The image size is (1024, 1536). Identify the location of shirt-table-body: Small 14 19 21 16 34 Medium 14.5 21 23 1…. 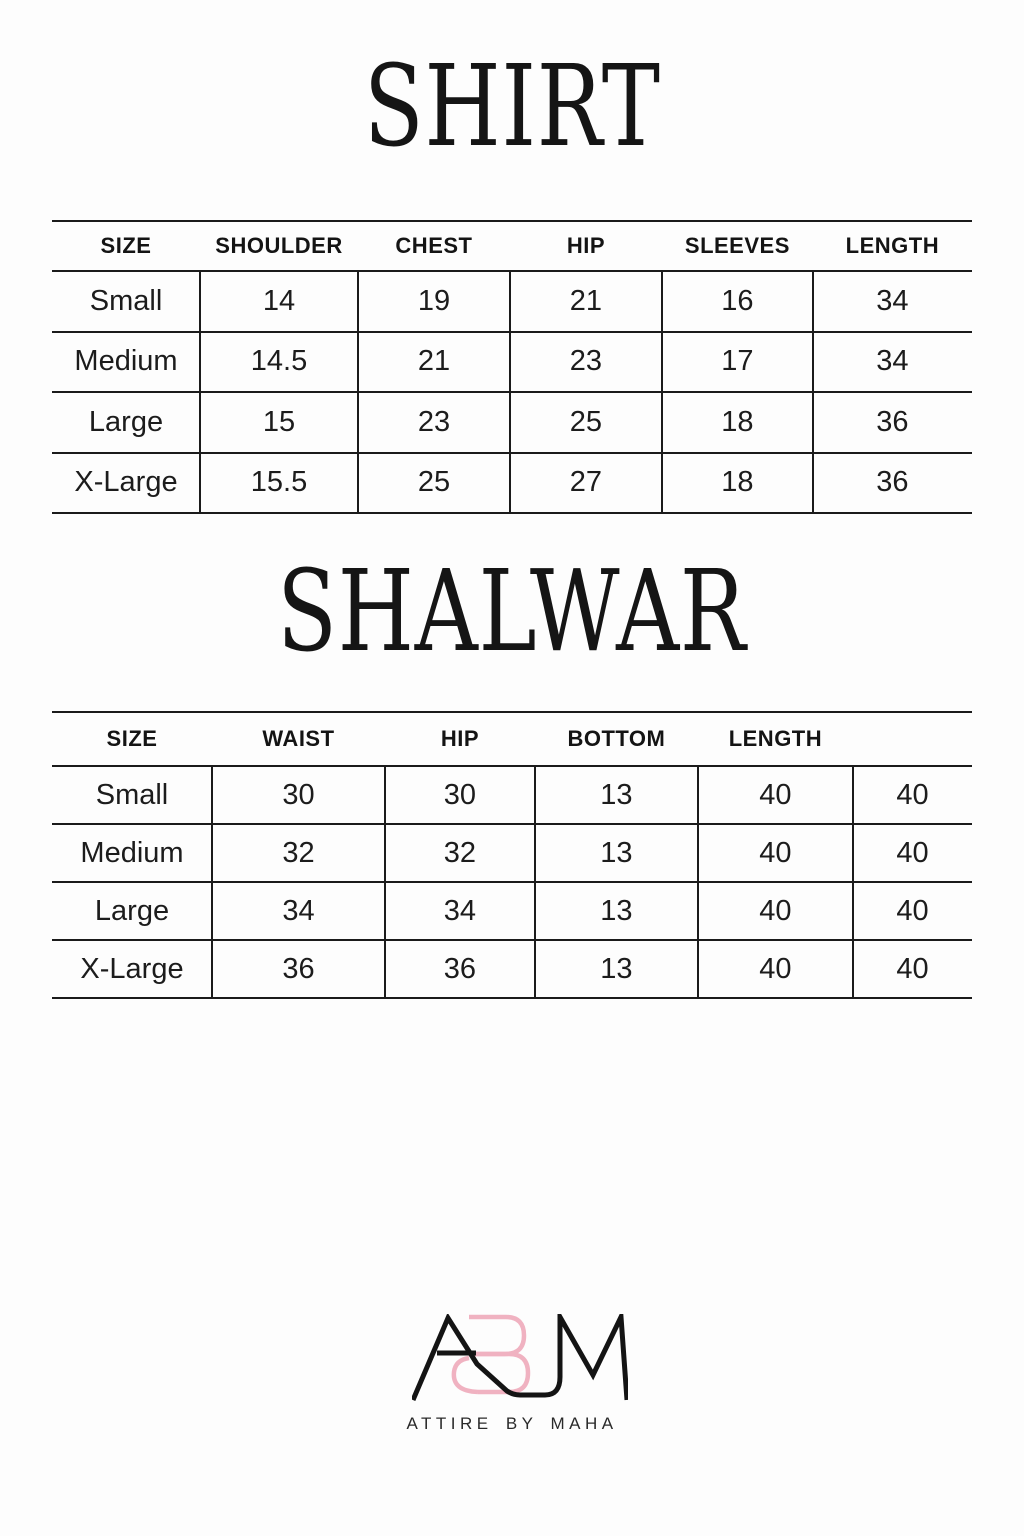
(512, 393).